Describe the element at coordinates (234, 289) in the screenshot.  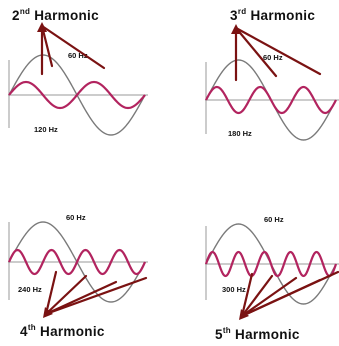
I see `harmonic-frequency-label: 300 Hz` at that location.